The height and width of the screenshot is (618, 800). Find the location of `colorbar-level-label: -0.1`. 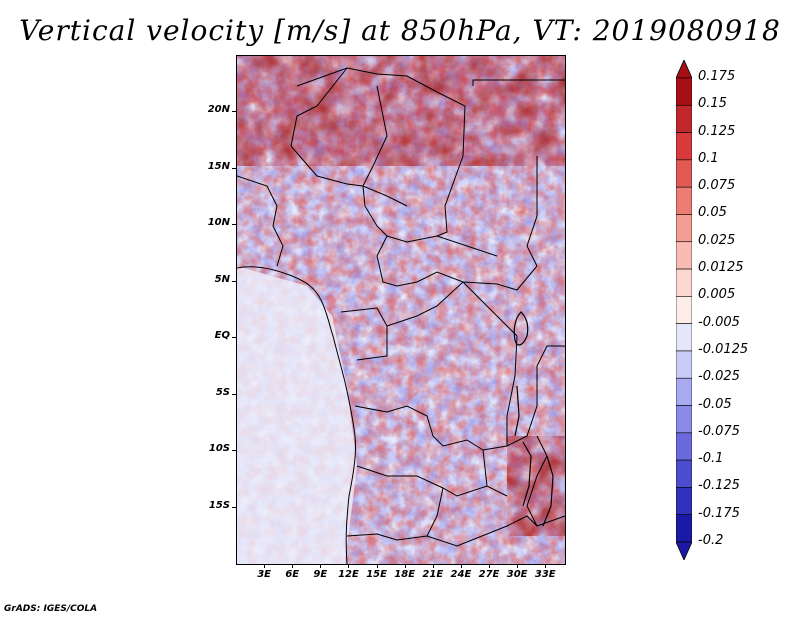

colorbar-level-label: -0.1 is located at coordinates (711, 459).